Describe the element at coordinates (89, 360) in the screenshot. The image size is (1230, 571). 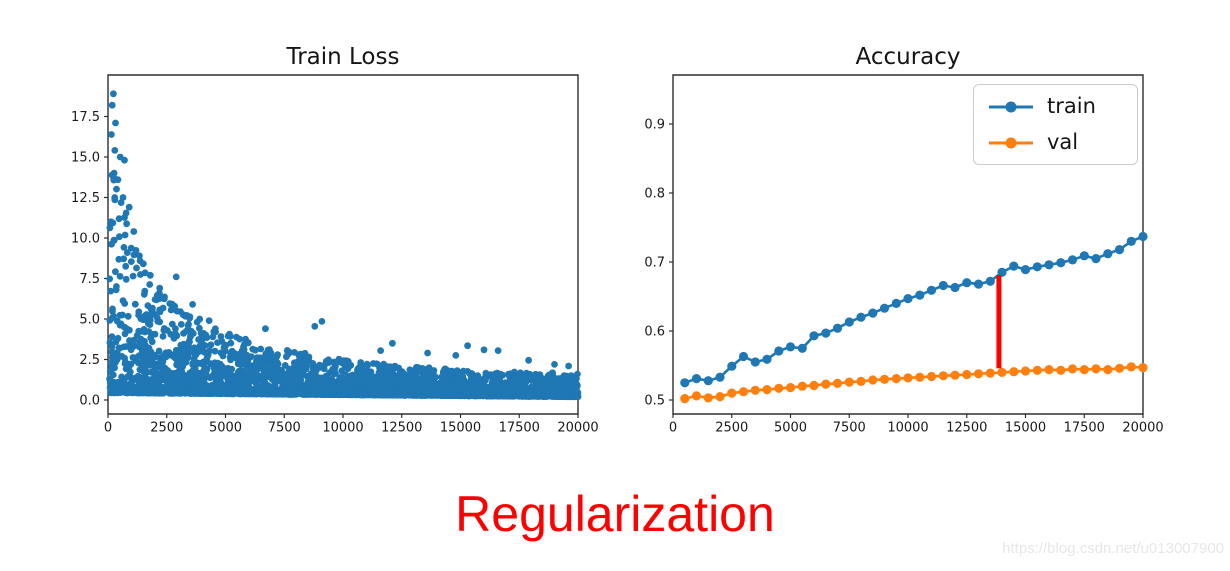
I see `y-tick-label: 2.5` at that location.